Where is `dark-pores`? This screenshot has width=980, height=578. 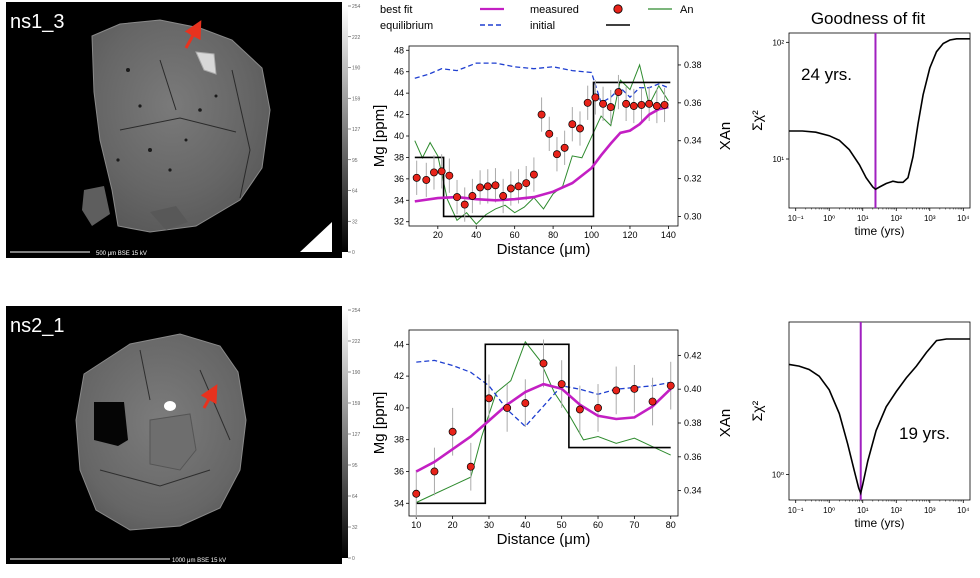 dark-pores is located at coordinates (167, 120).